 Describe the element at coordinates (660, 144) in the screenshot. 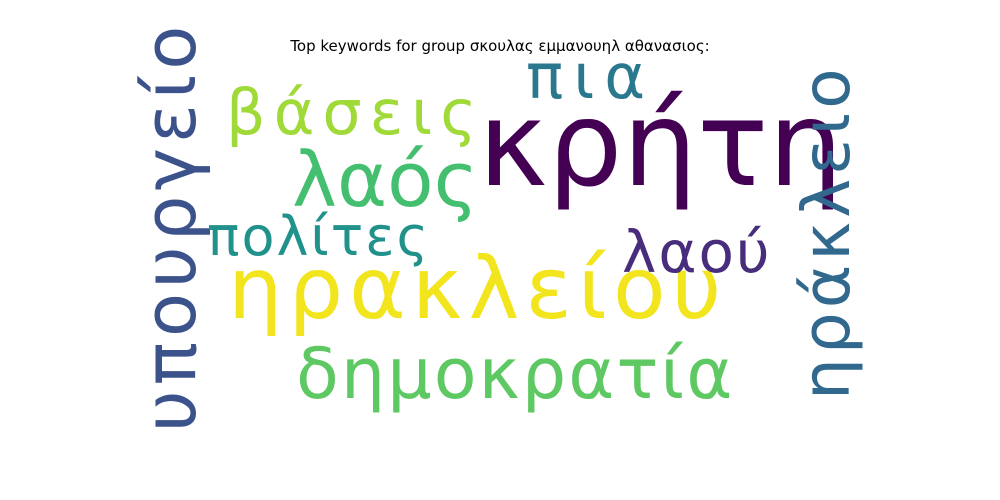

I see `word-0: κρήτη` at that location.